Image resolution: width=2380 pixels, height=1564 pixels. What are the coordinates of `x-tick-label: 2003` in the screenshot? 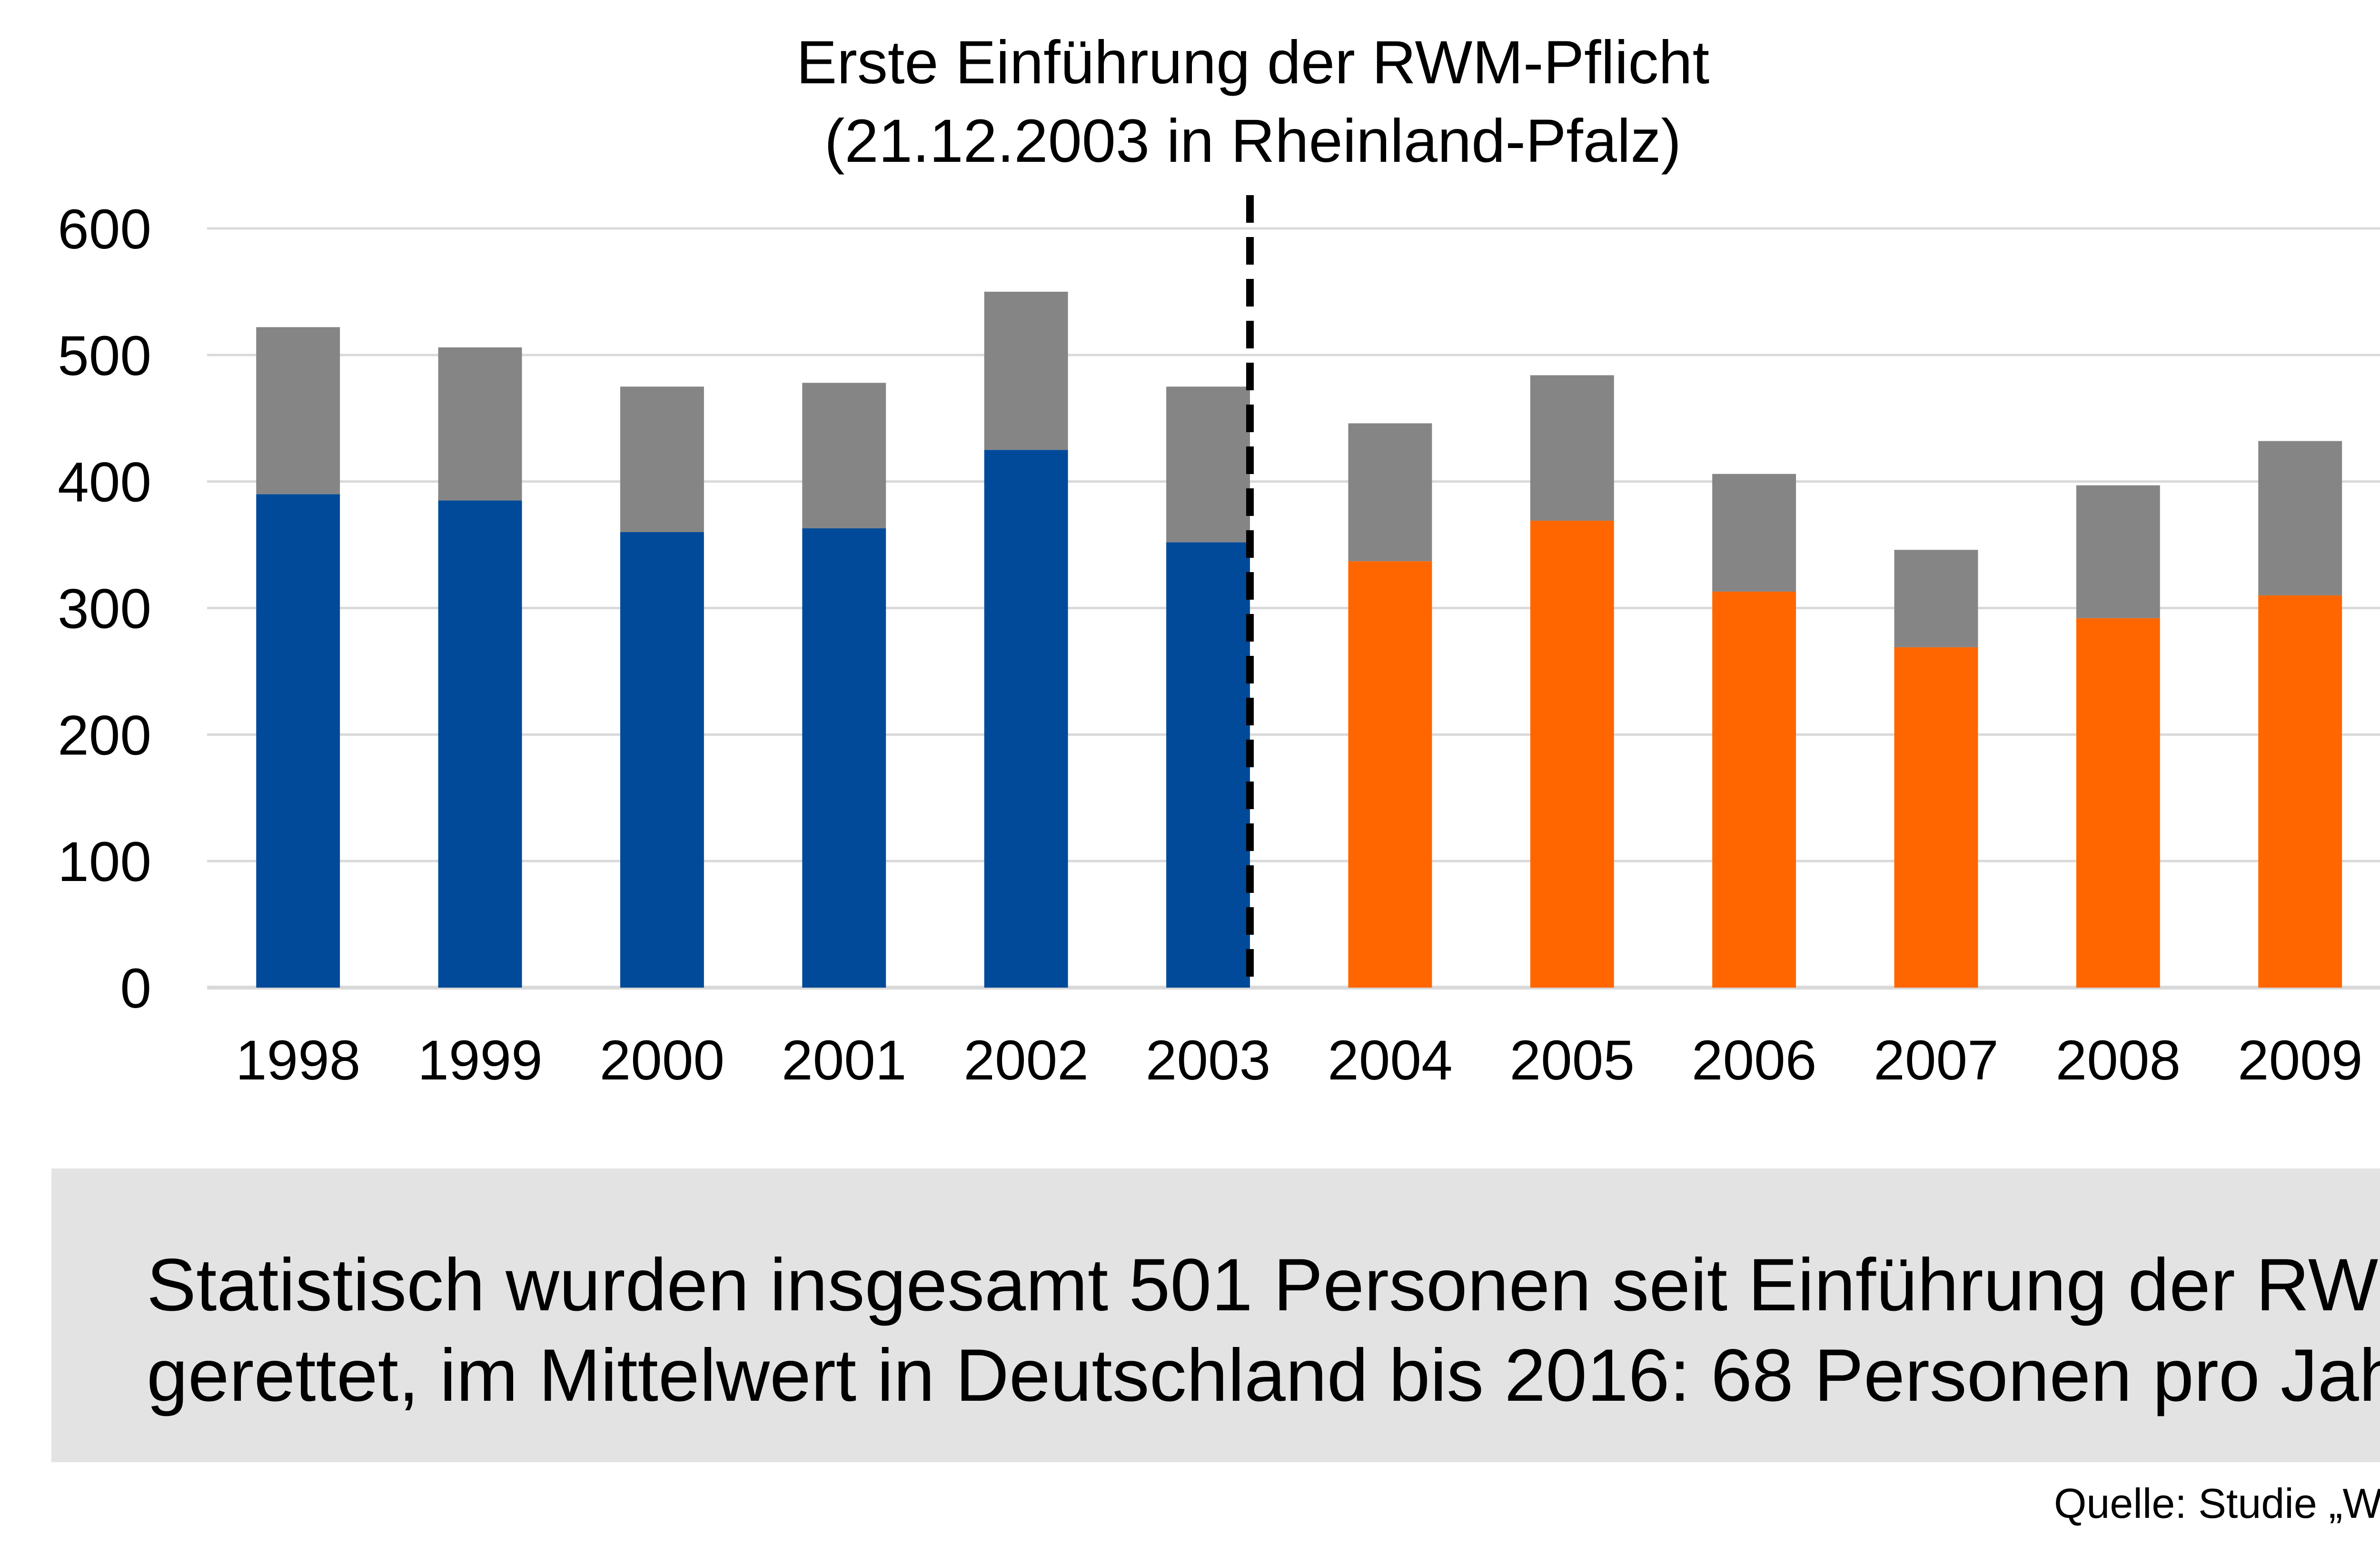 It's located at (1208, 1060).